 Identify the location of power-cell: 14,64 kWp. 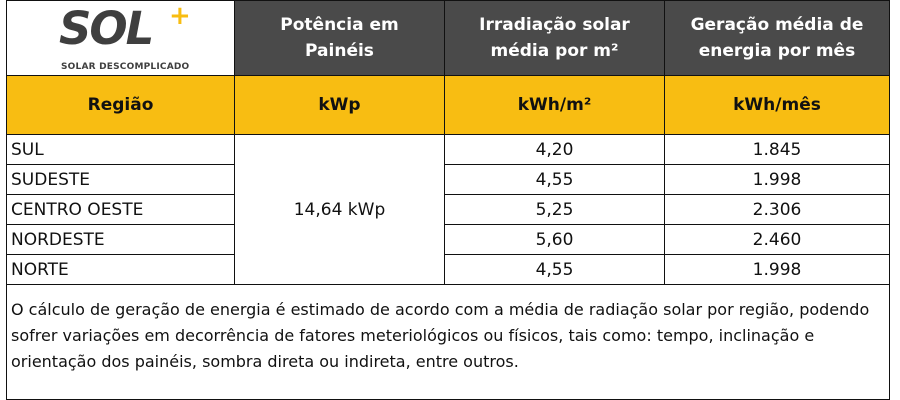
(339, 209).